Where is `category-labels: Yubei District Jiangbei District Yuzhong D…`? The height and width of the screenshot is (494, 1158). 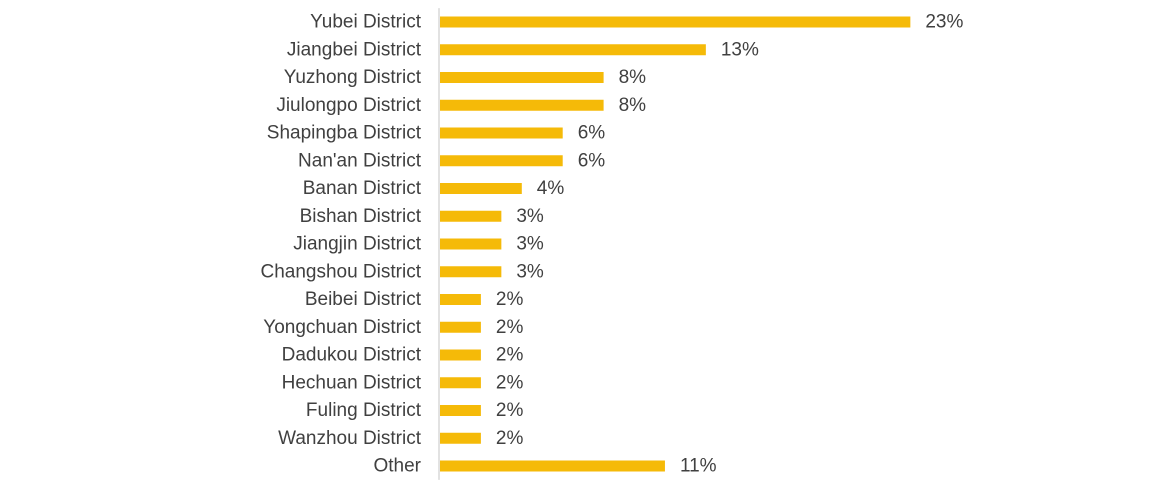
category-labels: Yubei District Jiangbei District Yuzhong D… is located at coordinates (340, 244).